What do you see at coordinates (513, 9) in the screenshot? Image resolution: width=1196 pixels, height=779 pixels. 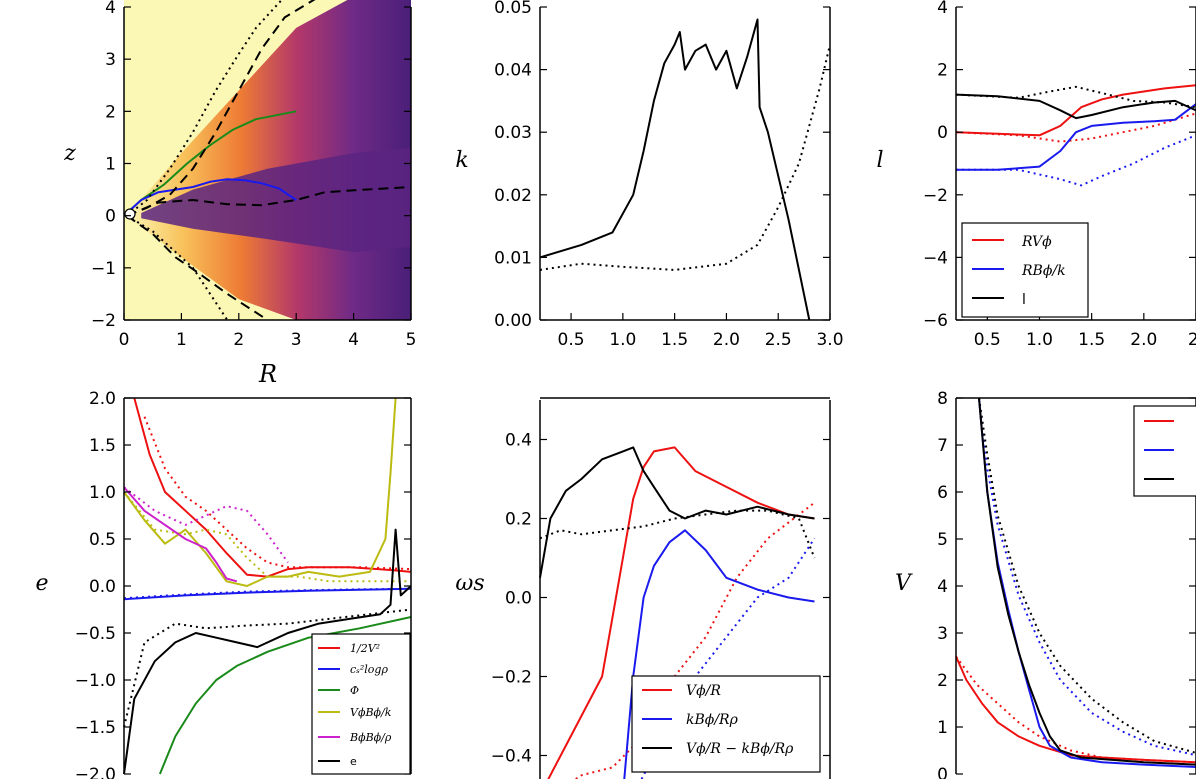 I see `y-tick-label: 0.05` at bounding box center [513, 9].